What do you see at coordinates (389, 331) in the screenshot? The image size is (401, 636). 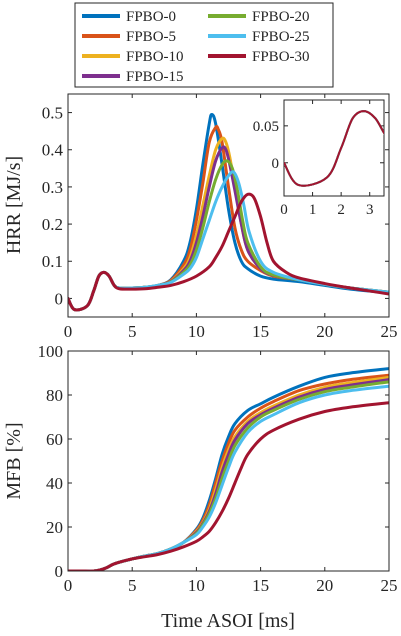 I see `hrr-x-tick-label: 25` at bounding box center [389, 331].